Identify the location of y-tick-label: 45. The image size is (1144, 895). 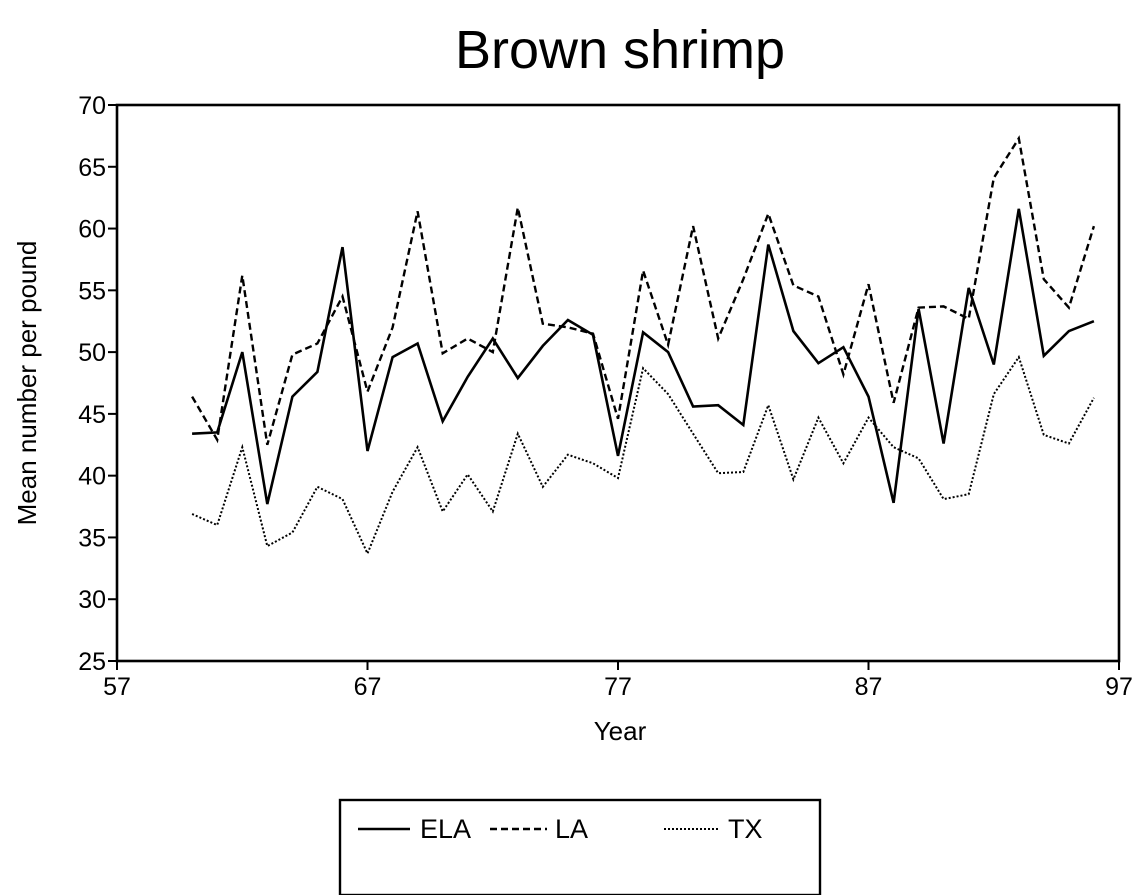
(92, 415).